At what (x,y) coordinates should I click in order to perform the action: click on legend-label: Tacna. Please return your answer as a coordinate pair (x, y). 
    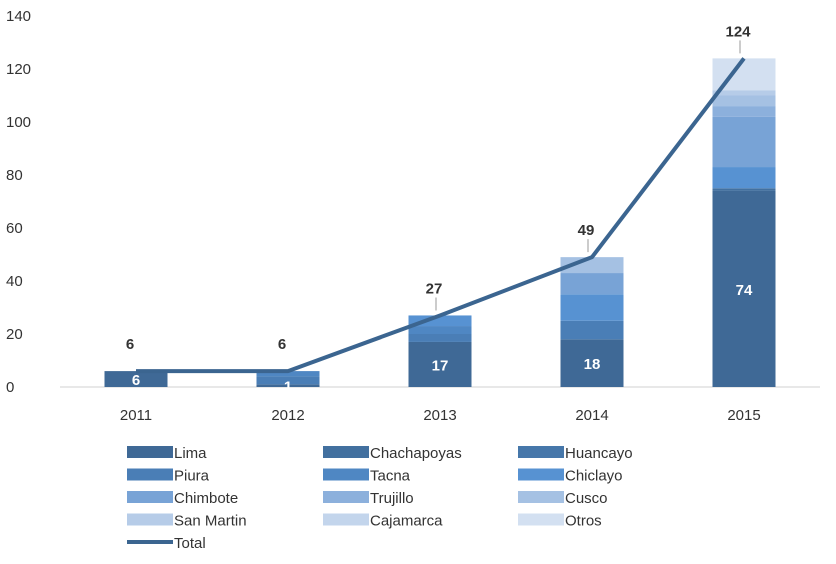
    Looking at the image, I should click on (390, 476).